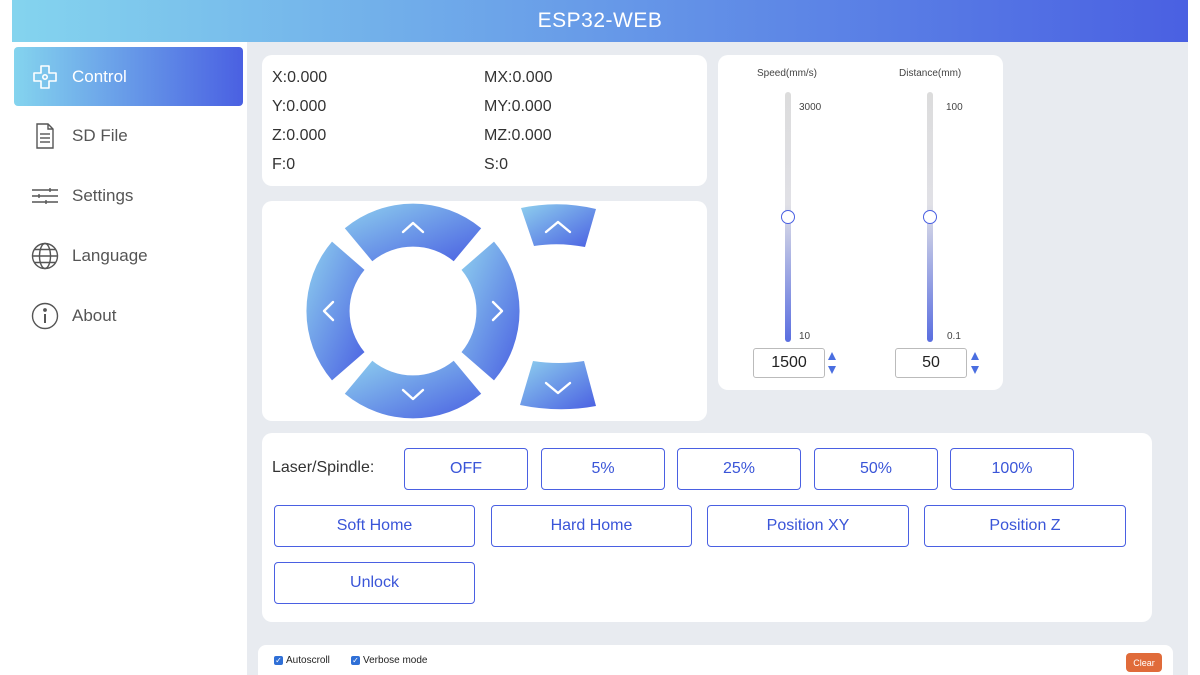 Image resolution: width=1200 pixels, height=675 pixels. Describe the element at coordinates (490, 311) in the screenshot. I see `jog-x-plus-button` at that location.